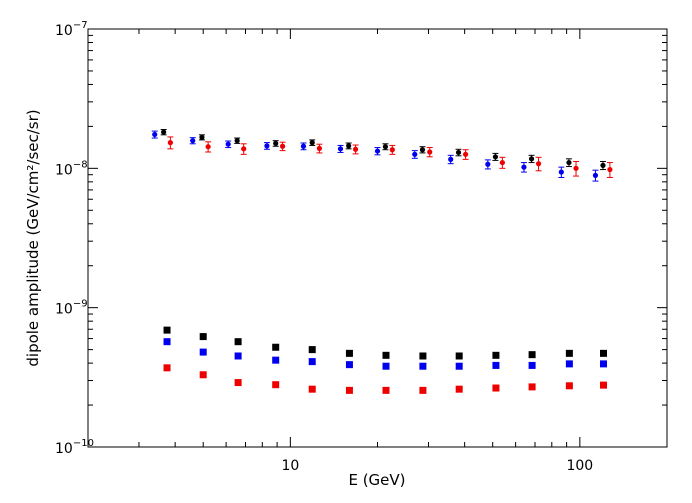  What do you see at coordinates (33, 237) in the screenshot?
I see `y-axis-label: dipole amplitude (GeV/cm²/sec/sr)` at bounding box center [33, 237].